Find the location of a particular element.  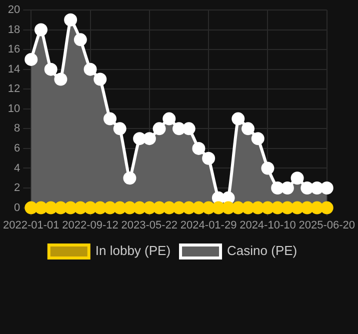

x-tick-label: 2025-06-20 is located at coordinates (327, 225).